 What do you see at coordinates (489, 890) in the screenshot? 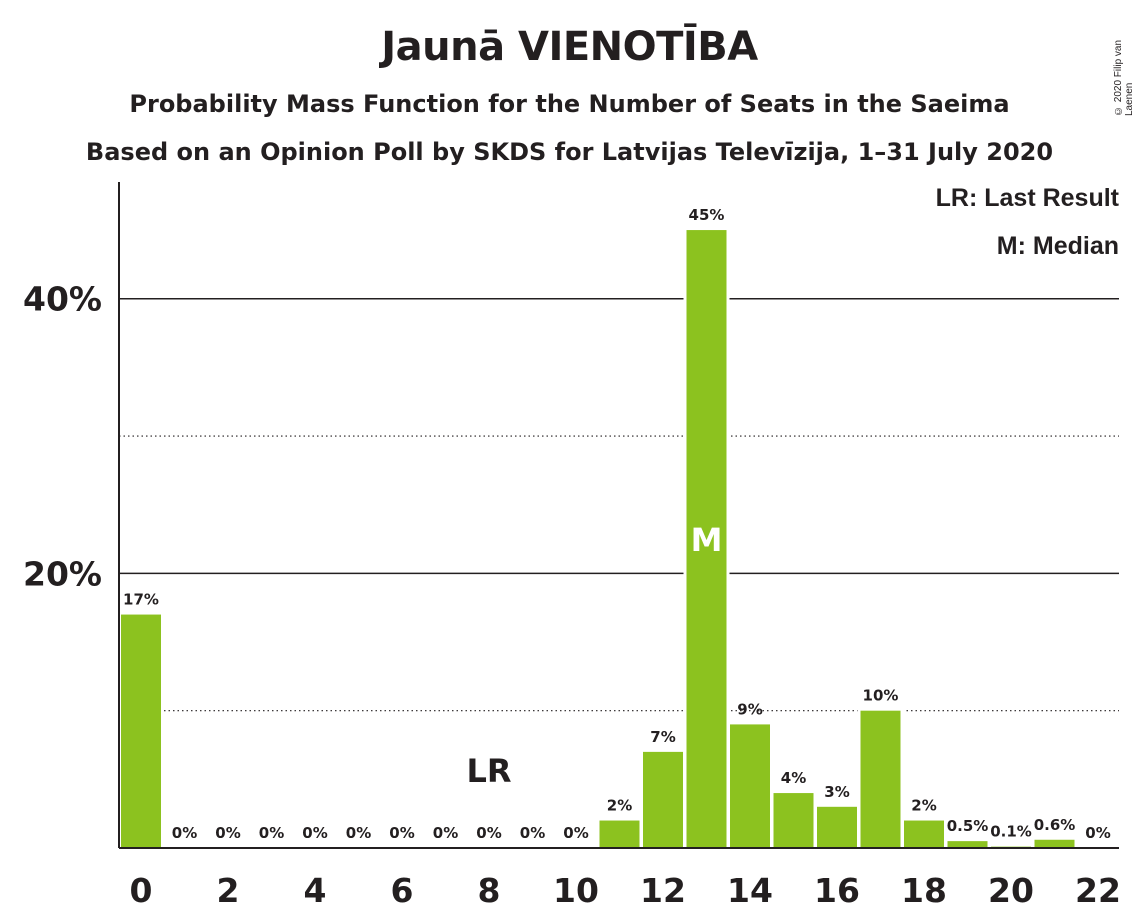
I see `x-tick-8: 8` at bounding box center [489, 890].